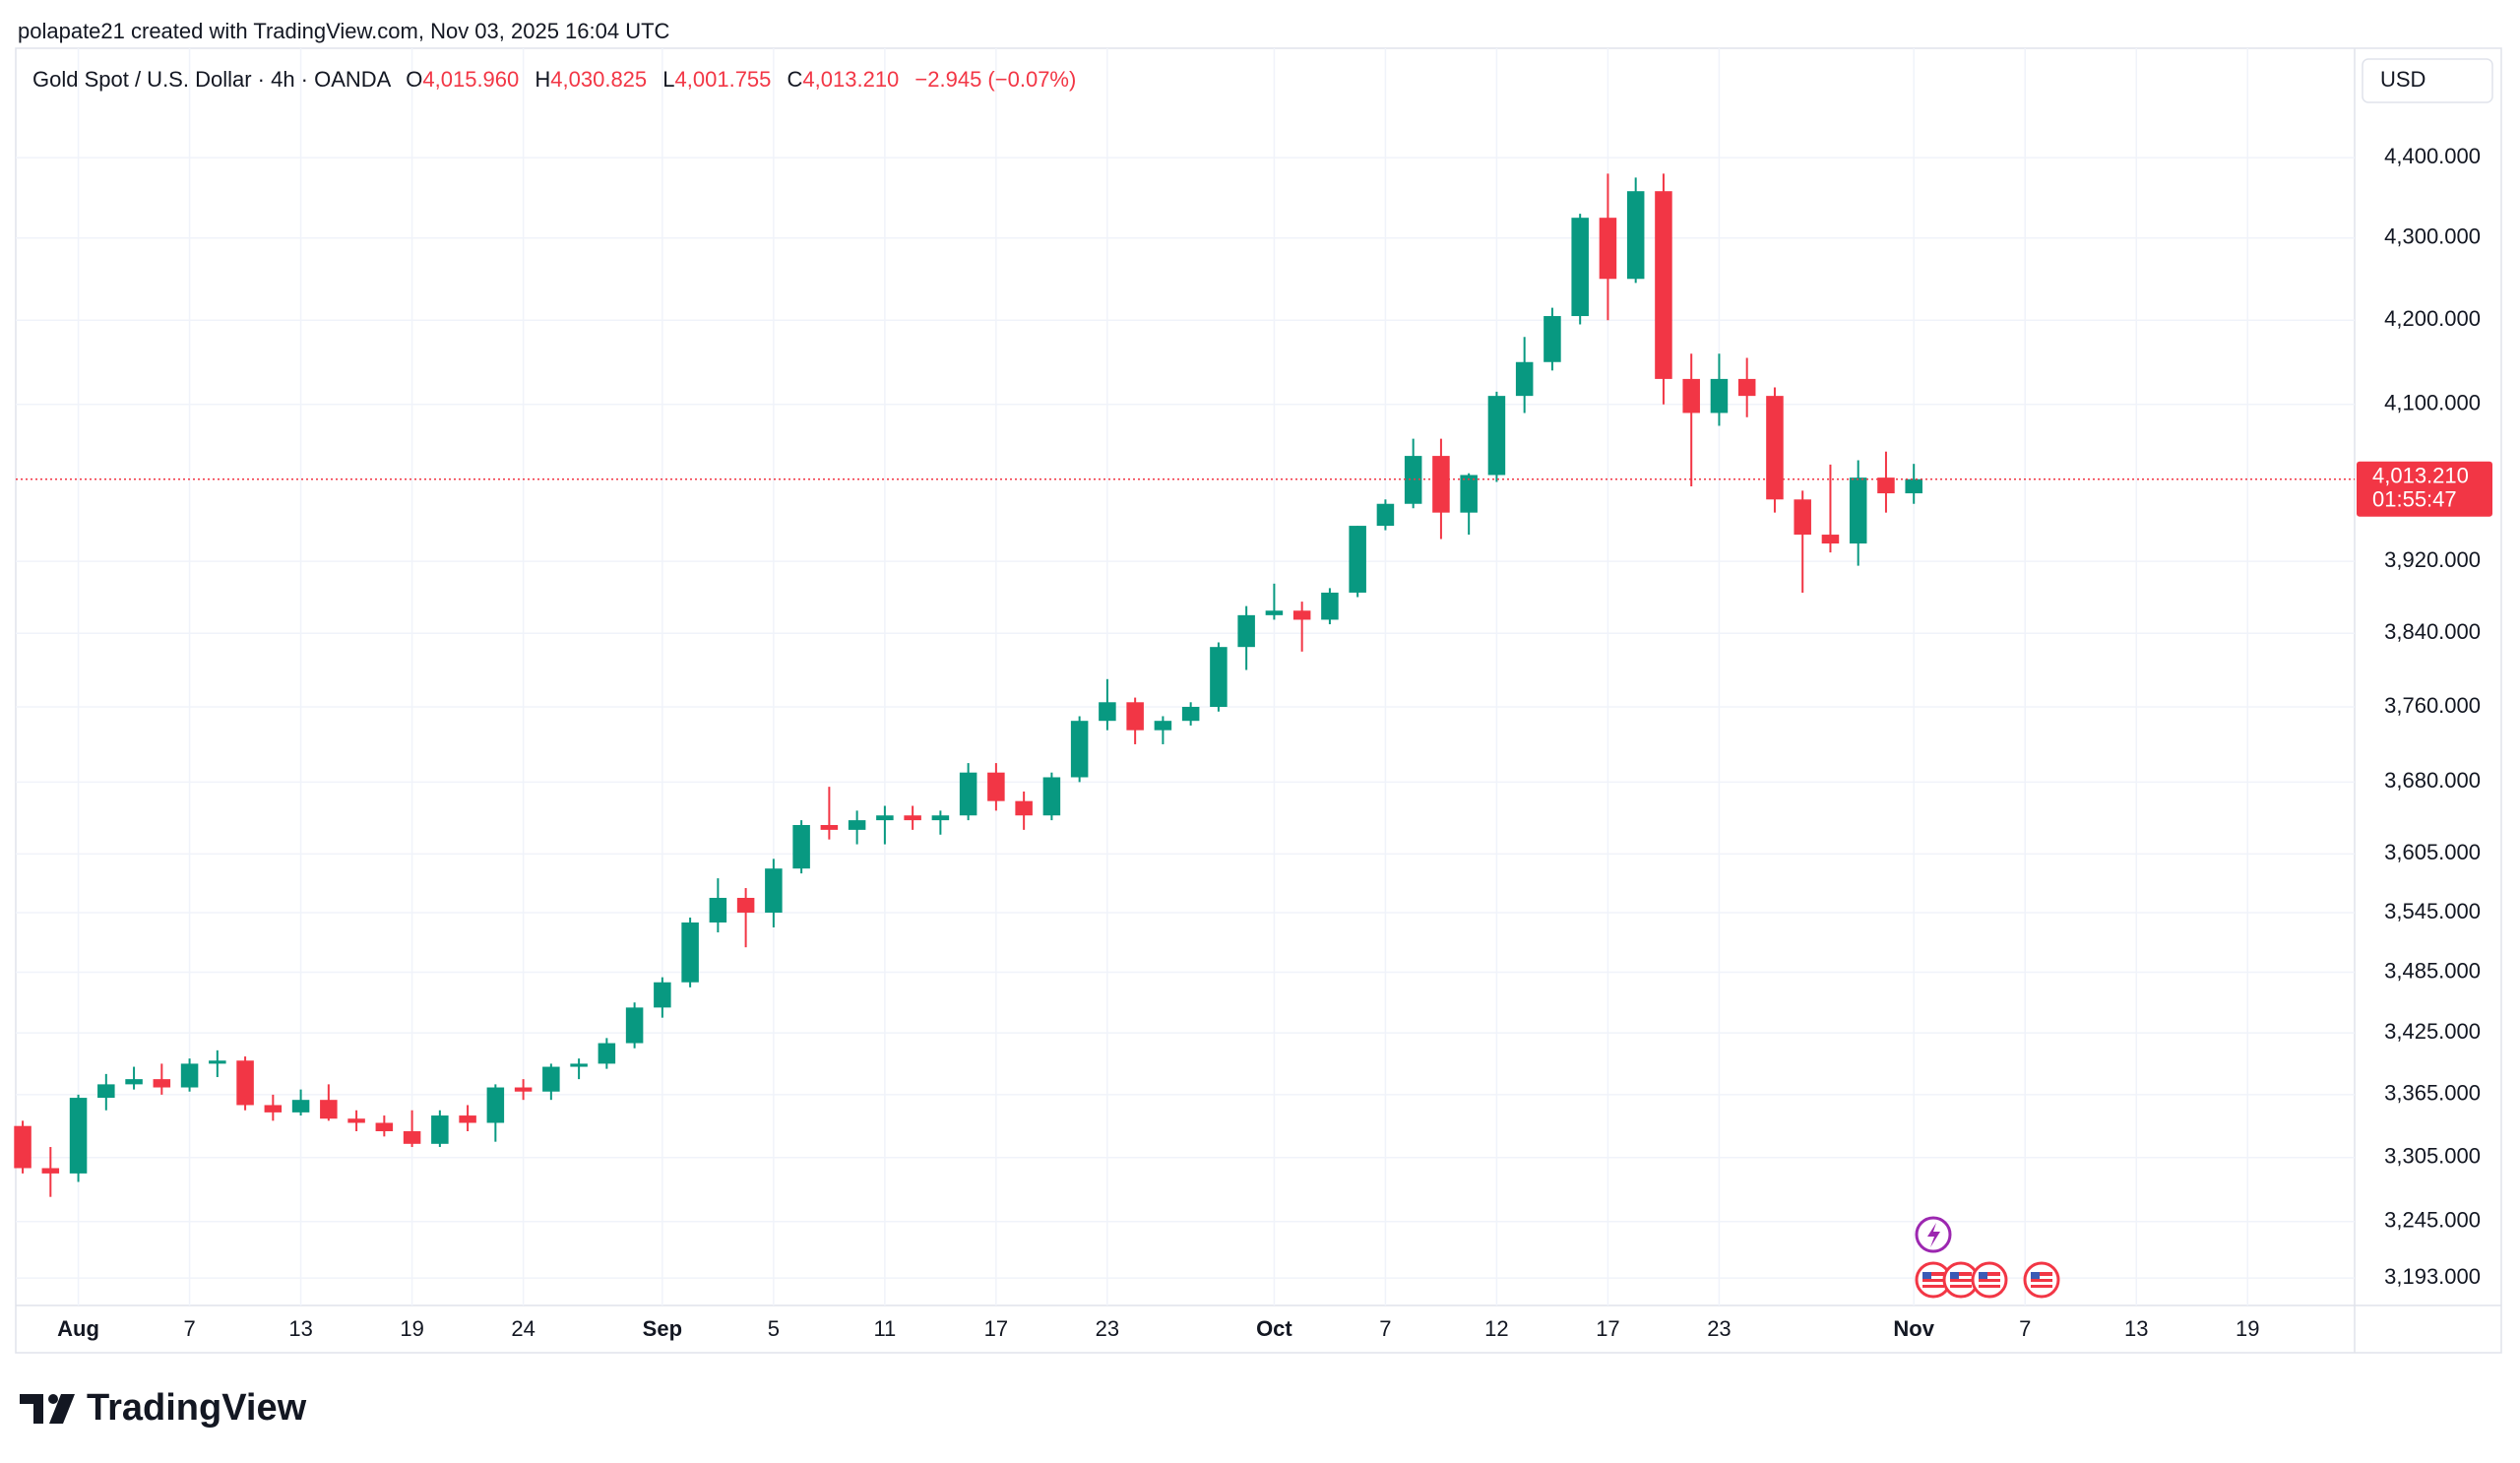 This screenshot has width=2520, height=1463. Describe the element at coordinates (470, 79) in the screenshot. I see `open-value: 4,015.960` at that location.